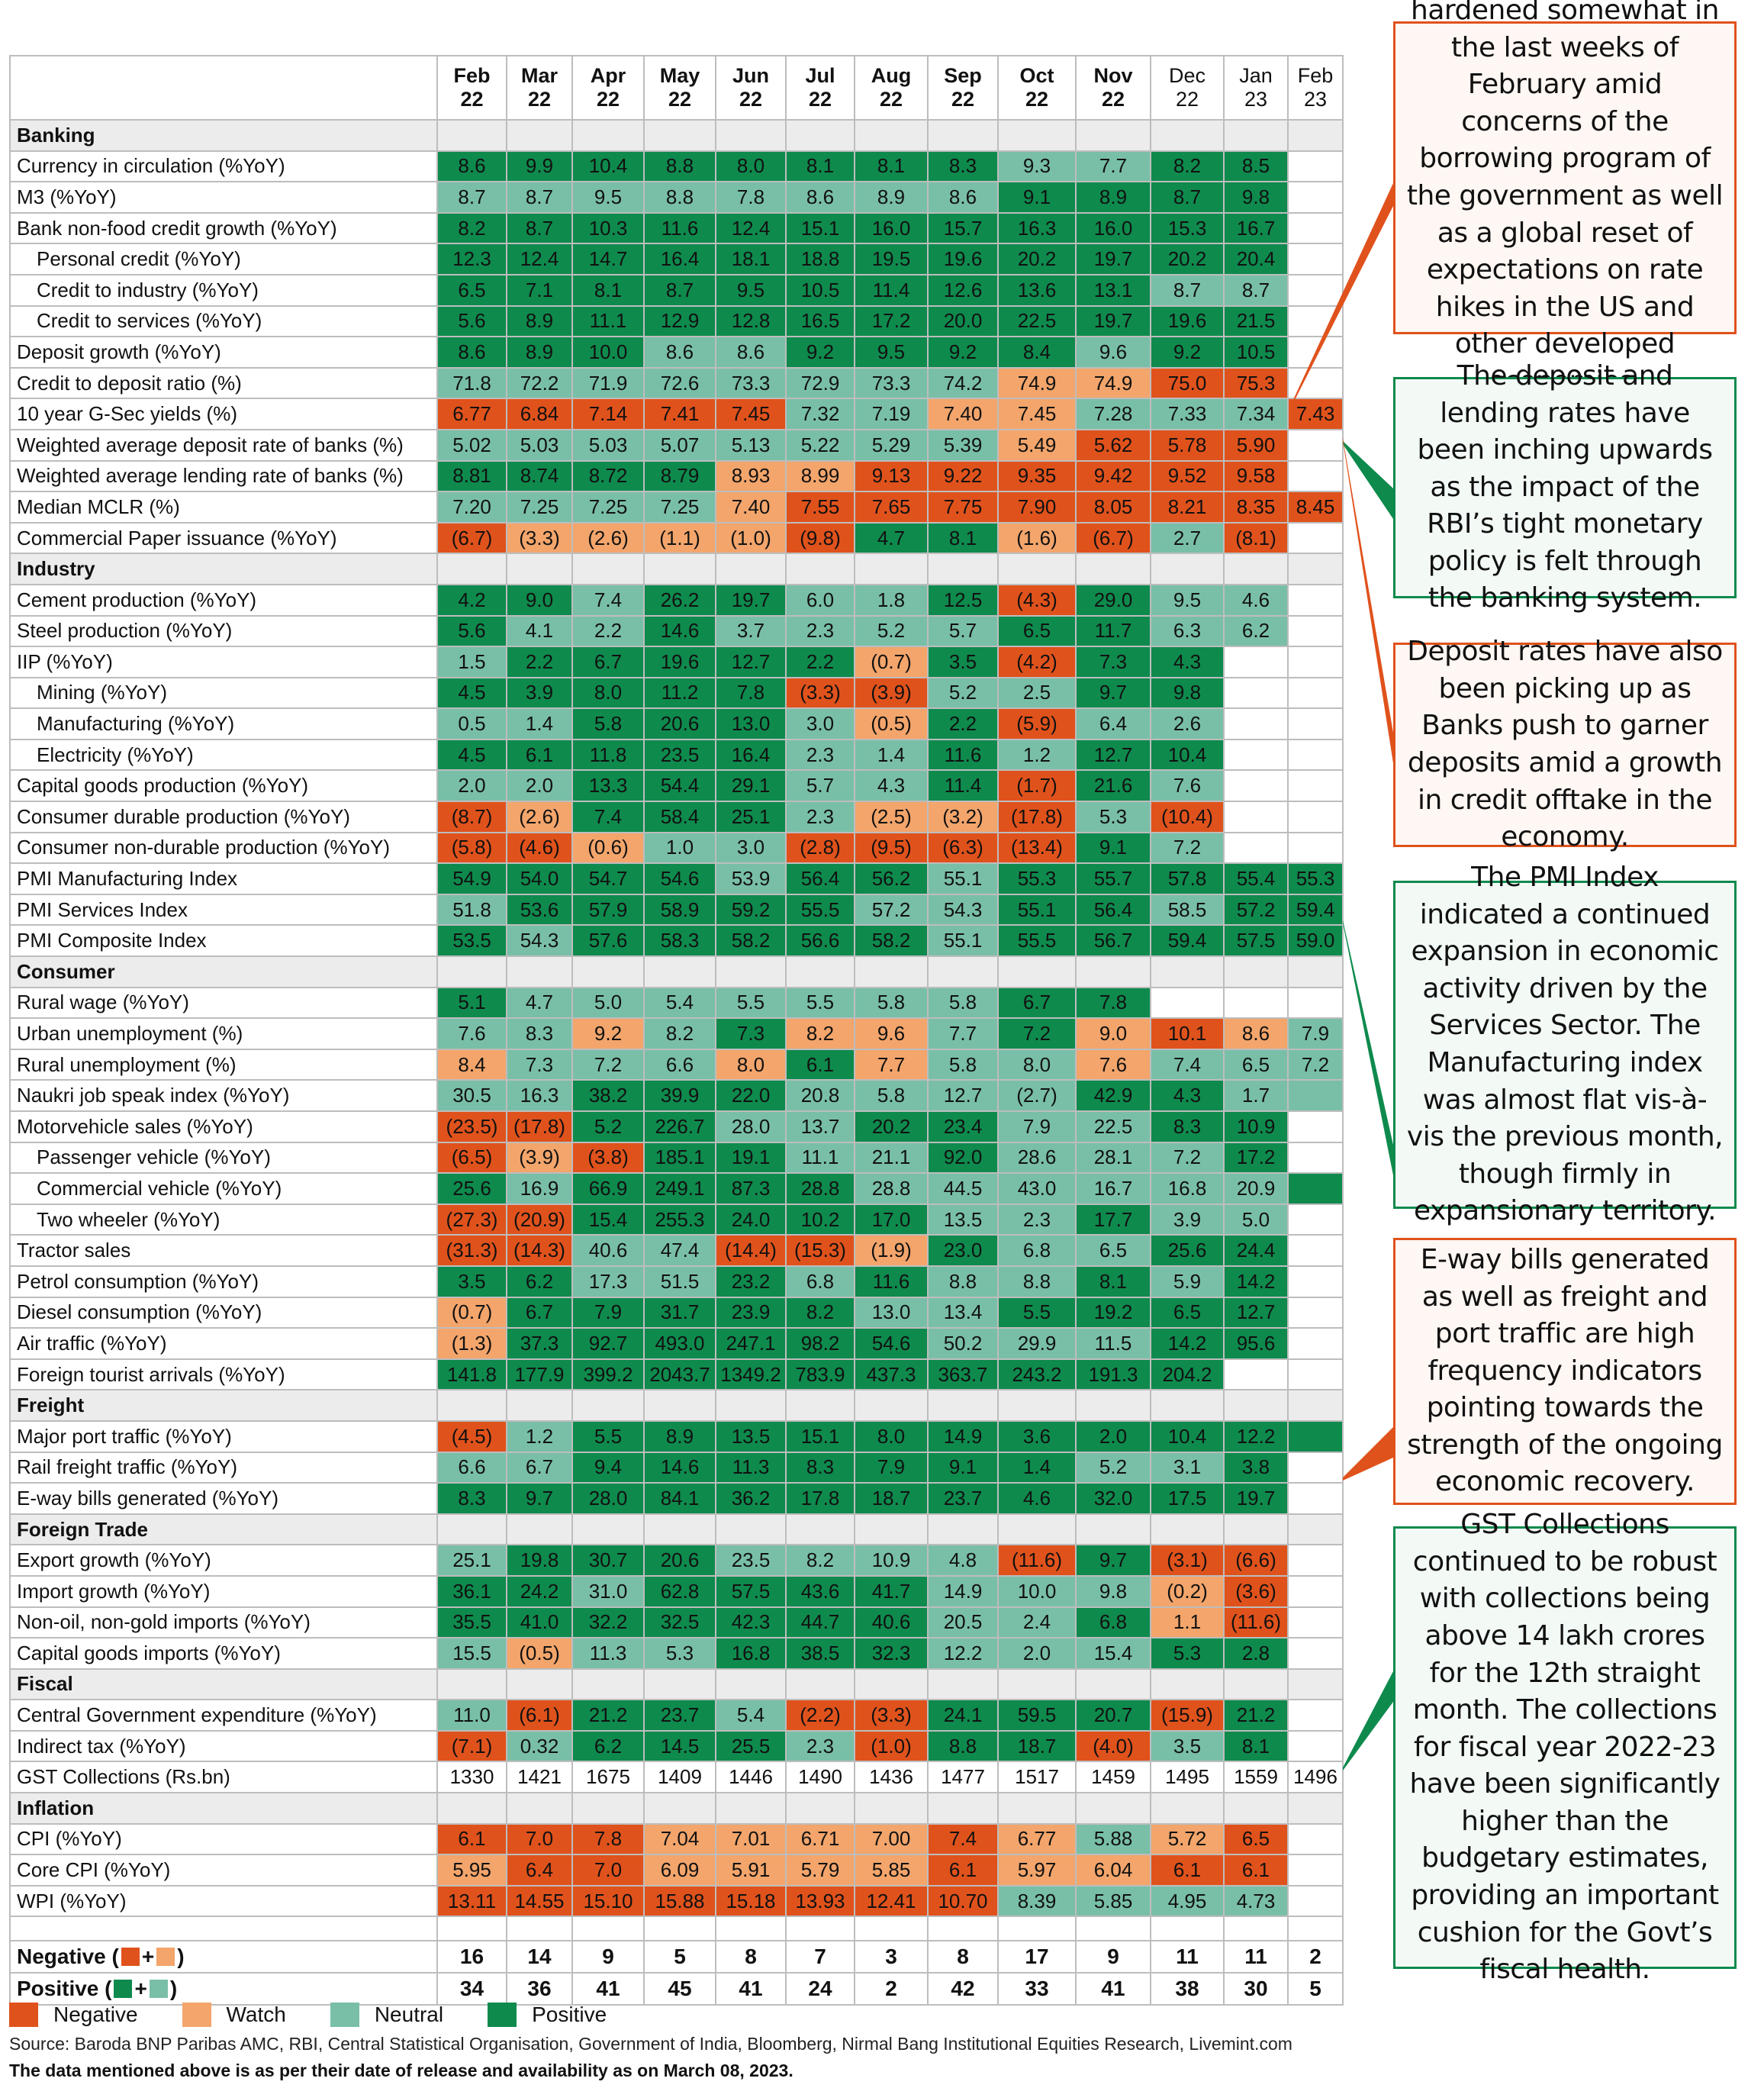 The image size is (1764, 2088). What do you see at coordinates (751, 723) in the screenshot?
I see `value-cell: 13.0` at bounding box center [751, 723].